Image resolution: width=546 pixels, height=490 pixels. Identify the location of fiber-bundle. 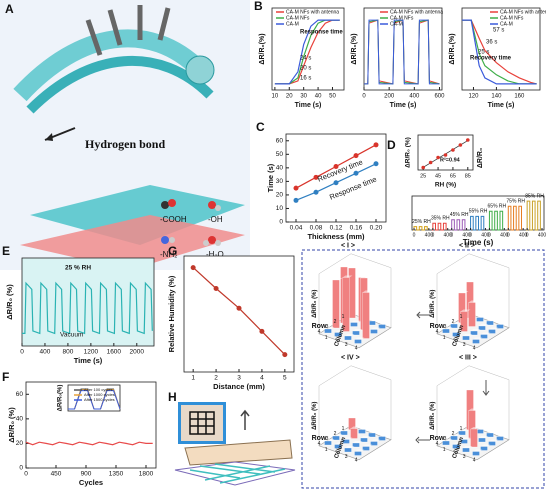
(110, 65).